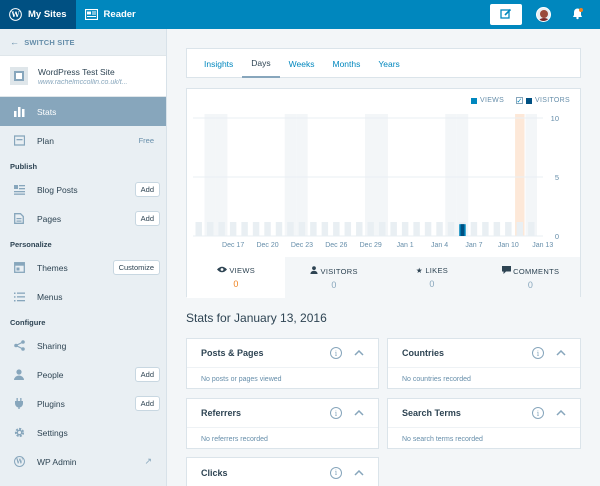 This screenshot has height=486, width=600. What do you see at coordinates (261, 63) in the screenshot?
I see `tab-days: Days` at bounding box center [261, 63].